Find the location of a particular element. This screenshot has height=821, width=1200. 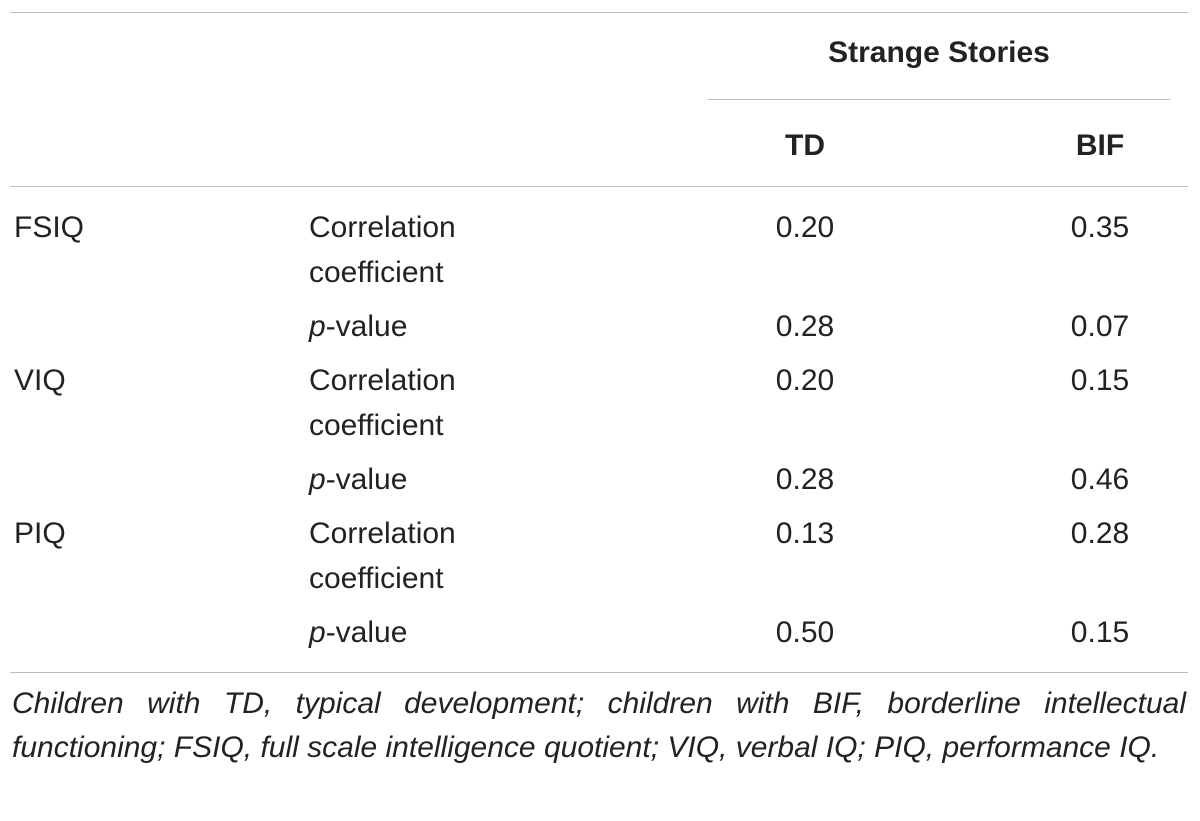

group-header-strange-stories: Strange Stories is located at coordinates (939, 52).